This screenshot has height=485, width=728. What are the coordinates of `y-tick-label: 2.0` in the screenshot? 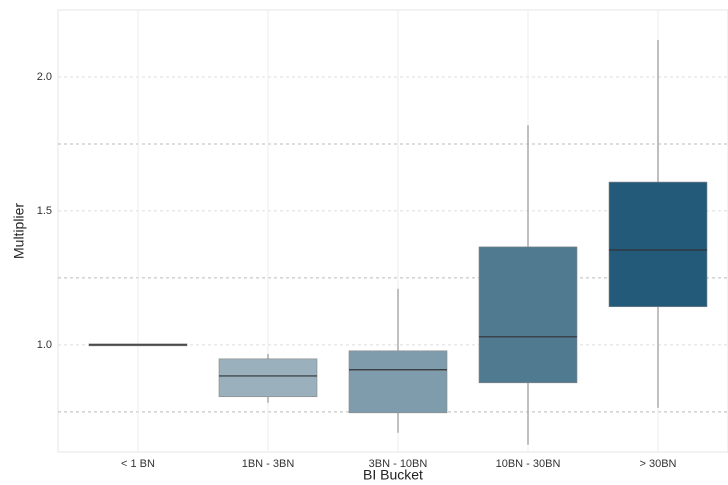 It's located at (44, 77).